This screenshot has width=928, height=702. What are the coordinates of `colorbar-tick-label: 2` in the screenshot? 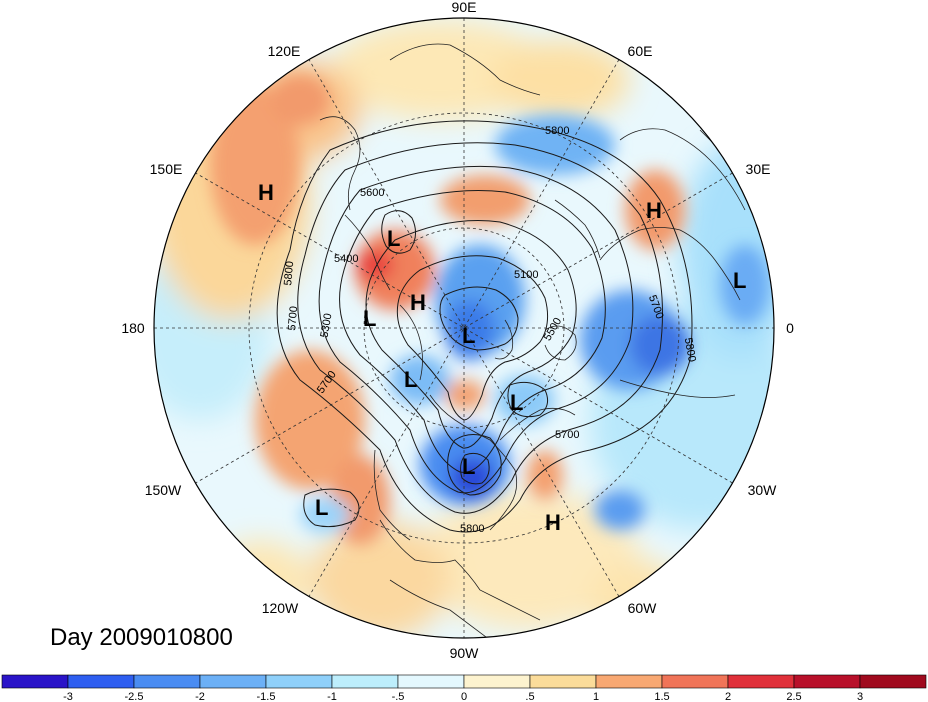 It's located at (728, 696).